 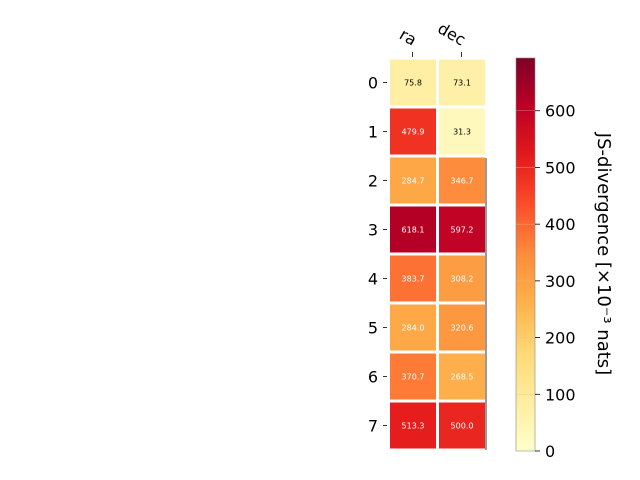 I want to click on cell-value-label: 320.6, so click(x=462, y=328).